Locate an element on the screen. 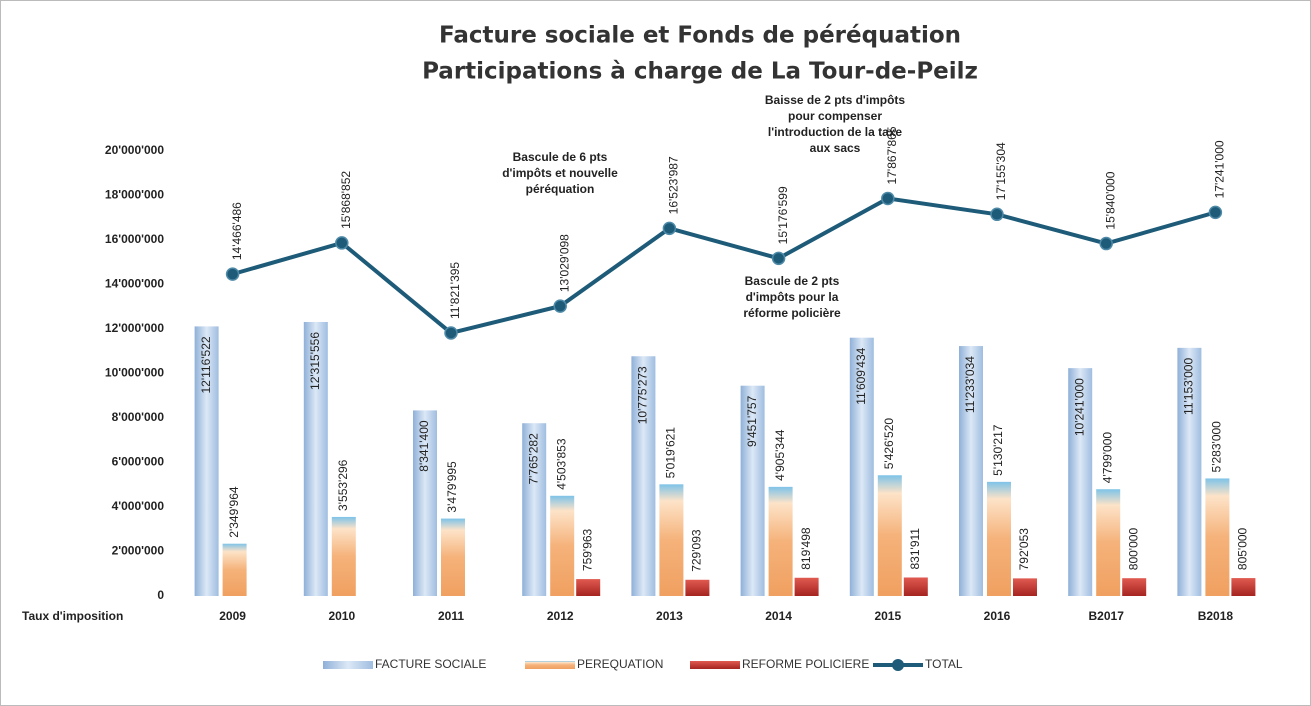 Image resolution: width=1311 pixels, height=706 pixels. value-label: 16'523'987 is located at coordinates (674, 185).